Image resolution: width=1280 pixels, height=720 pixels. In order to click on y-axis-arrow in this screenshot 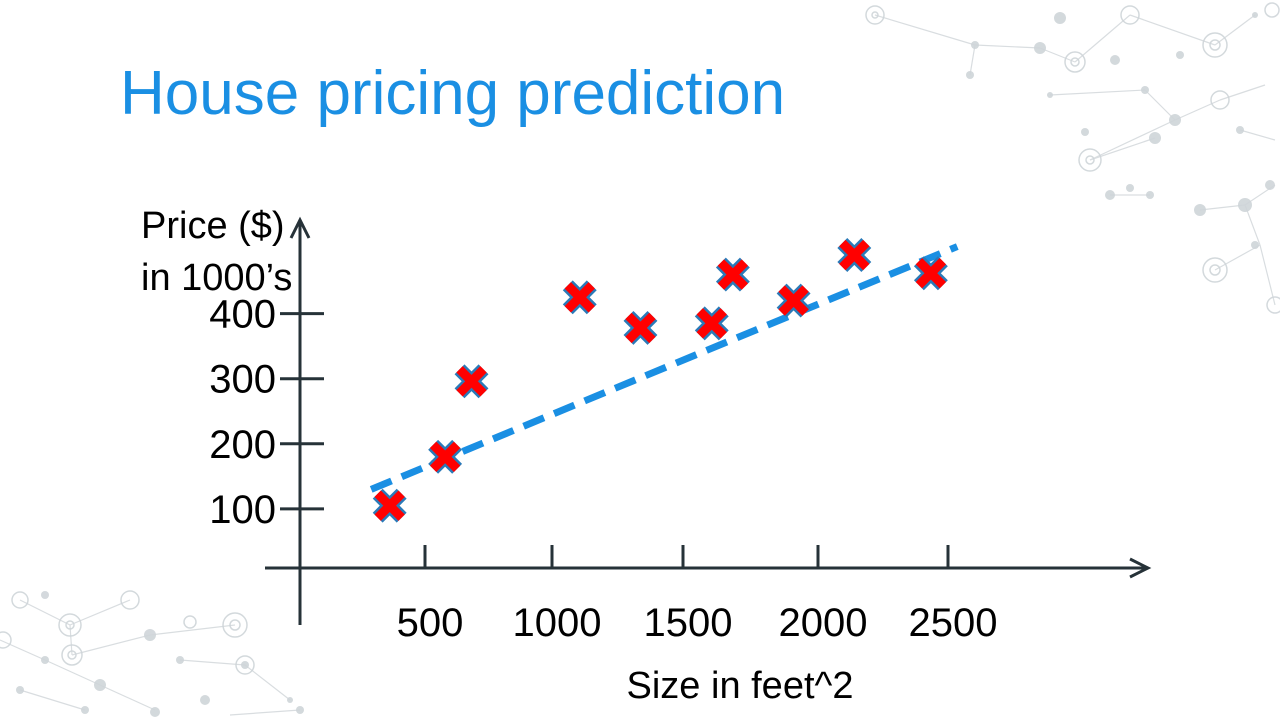, I will do `click(300, 227)`.